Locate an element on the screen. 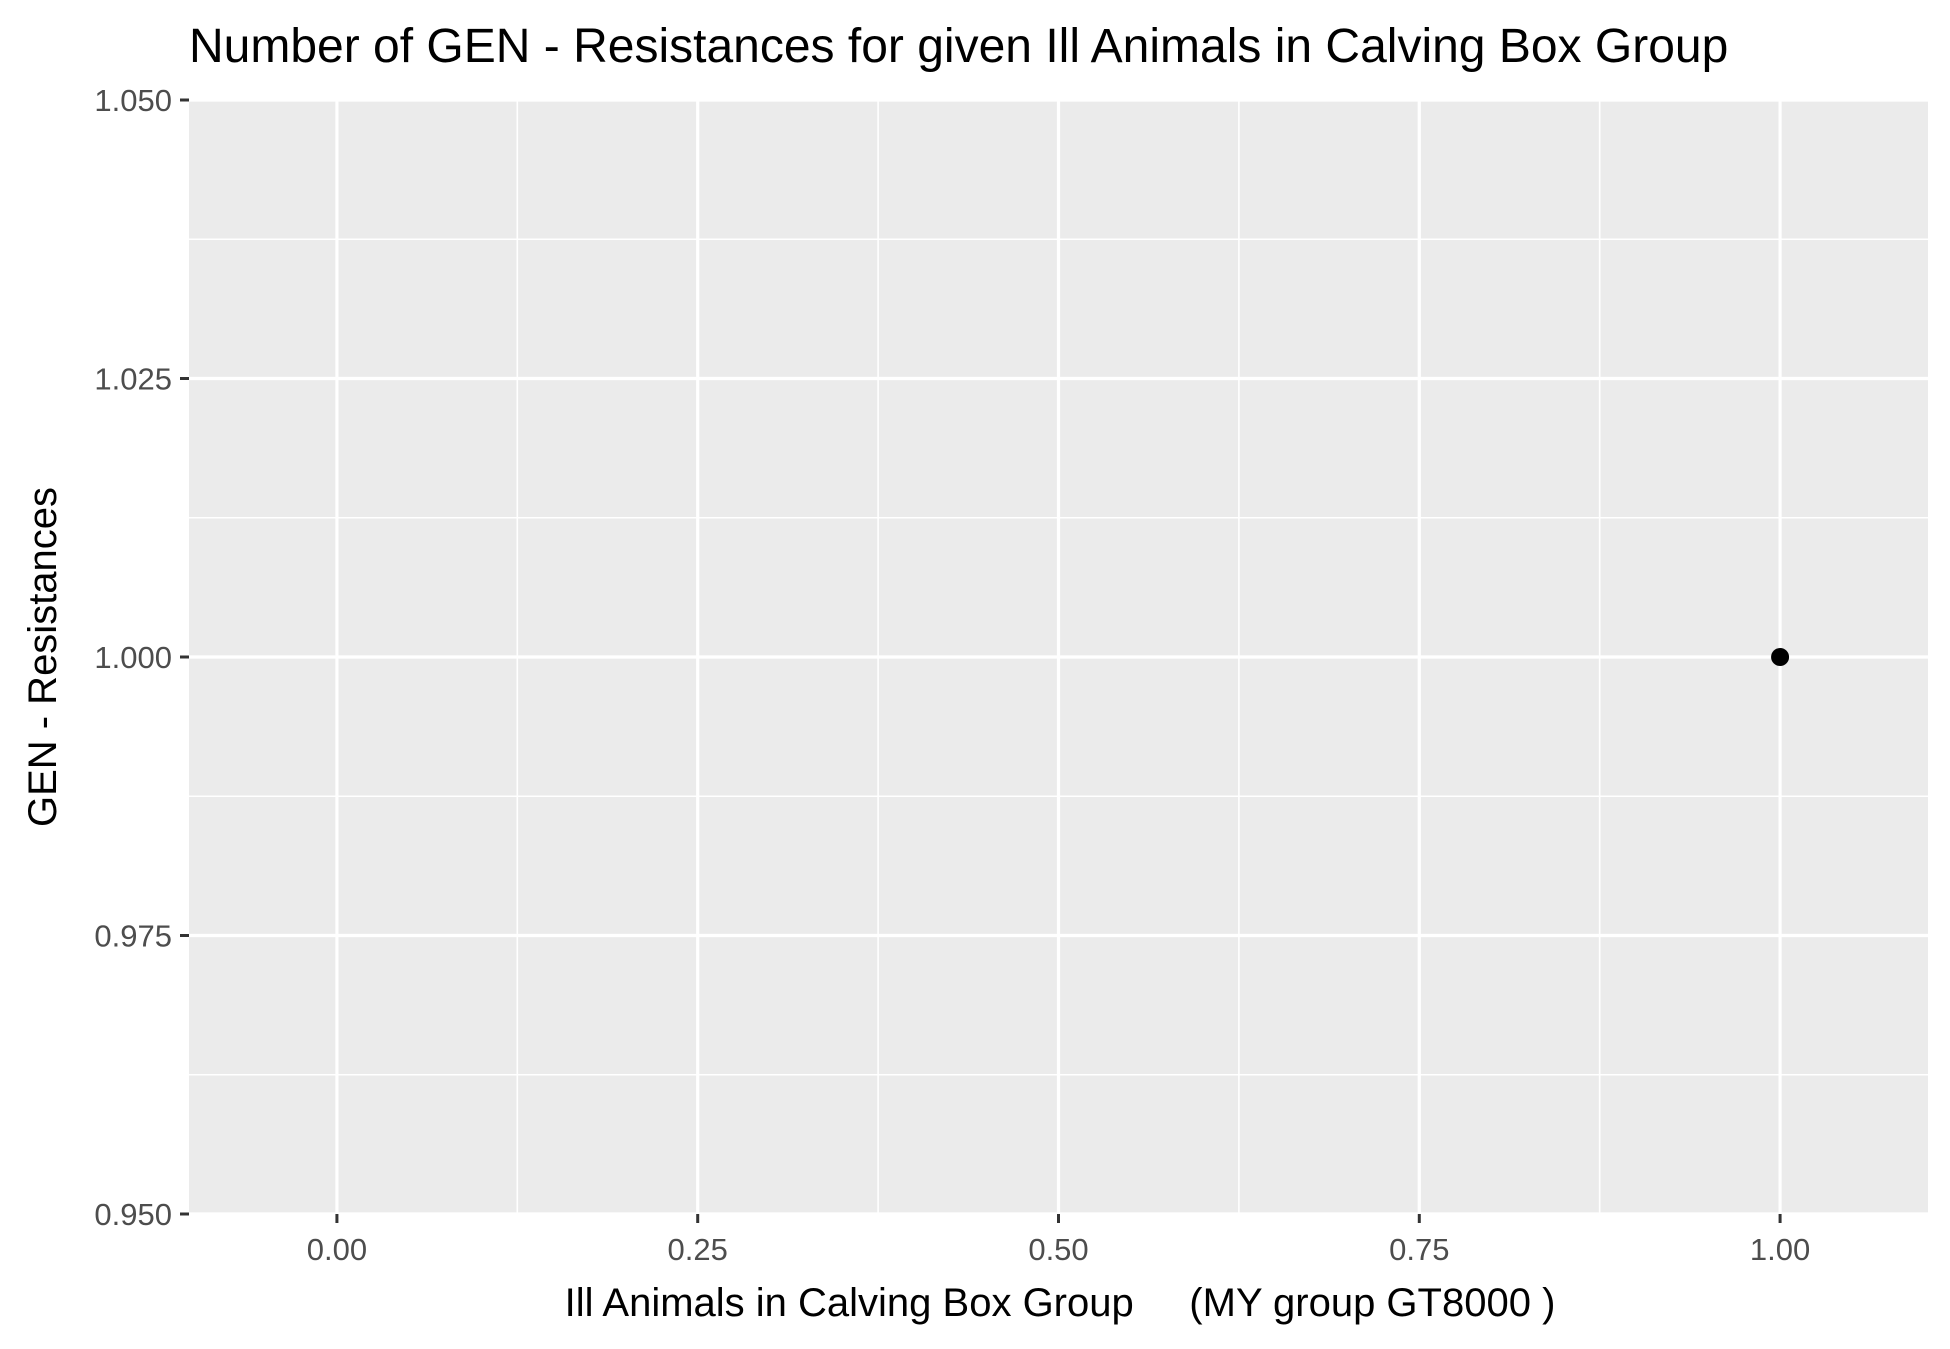 The width and height of the screenshot is (1950, 1349). y-tick-label: 0.975 is located at coordinates (133, 936).